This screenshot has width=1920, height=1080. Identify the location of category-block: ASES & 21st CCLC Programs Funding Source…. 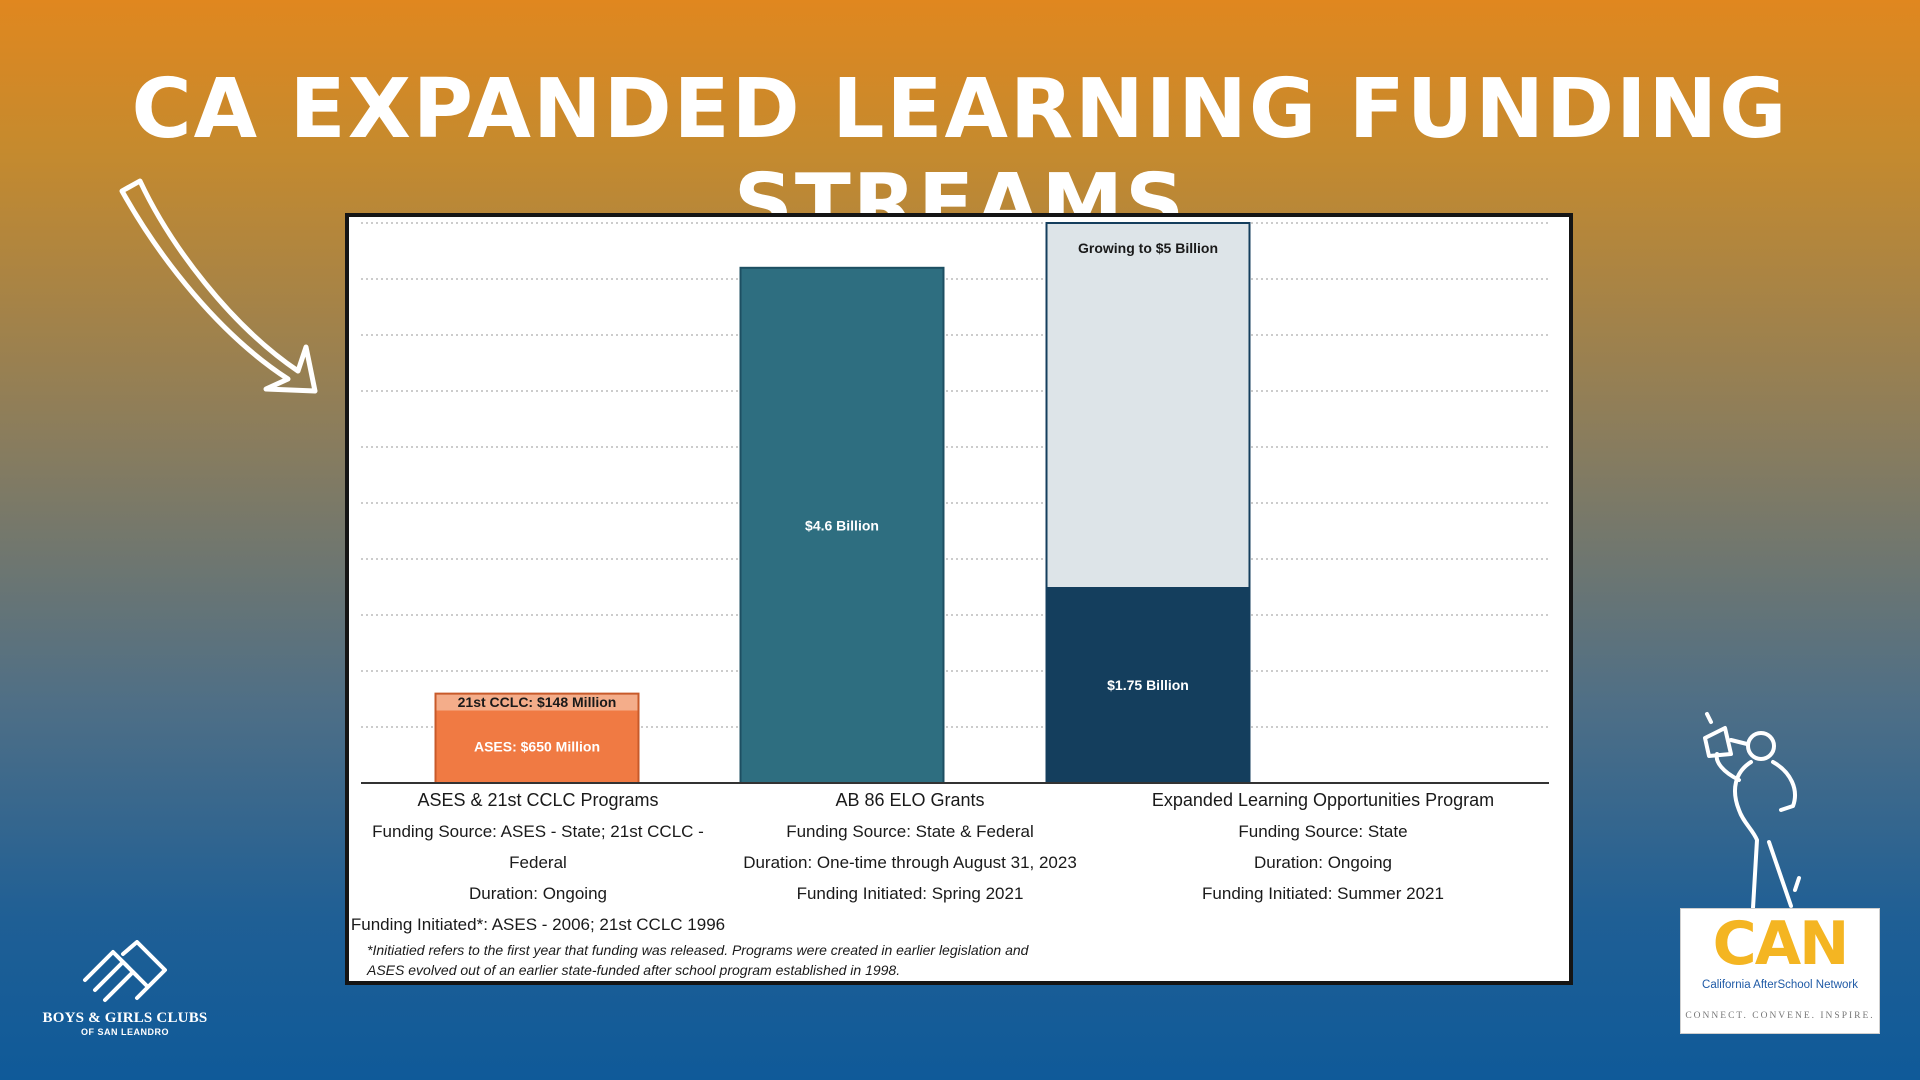
(538, 862).